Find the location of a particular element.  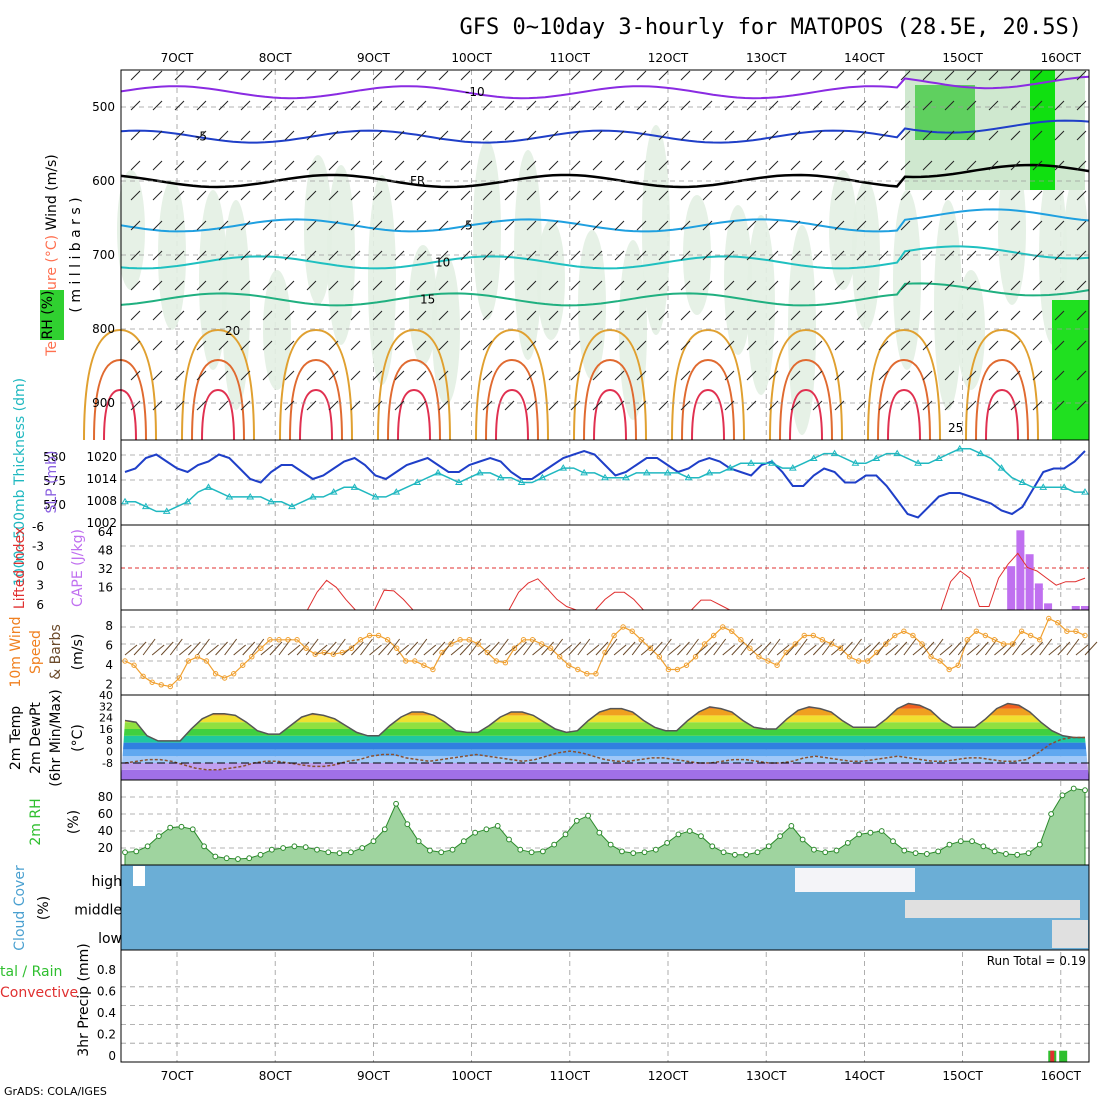

cloud-tick: low is located at coordinates (110, 939).